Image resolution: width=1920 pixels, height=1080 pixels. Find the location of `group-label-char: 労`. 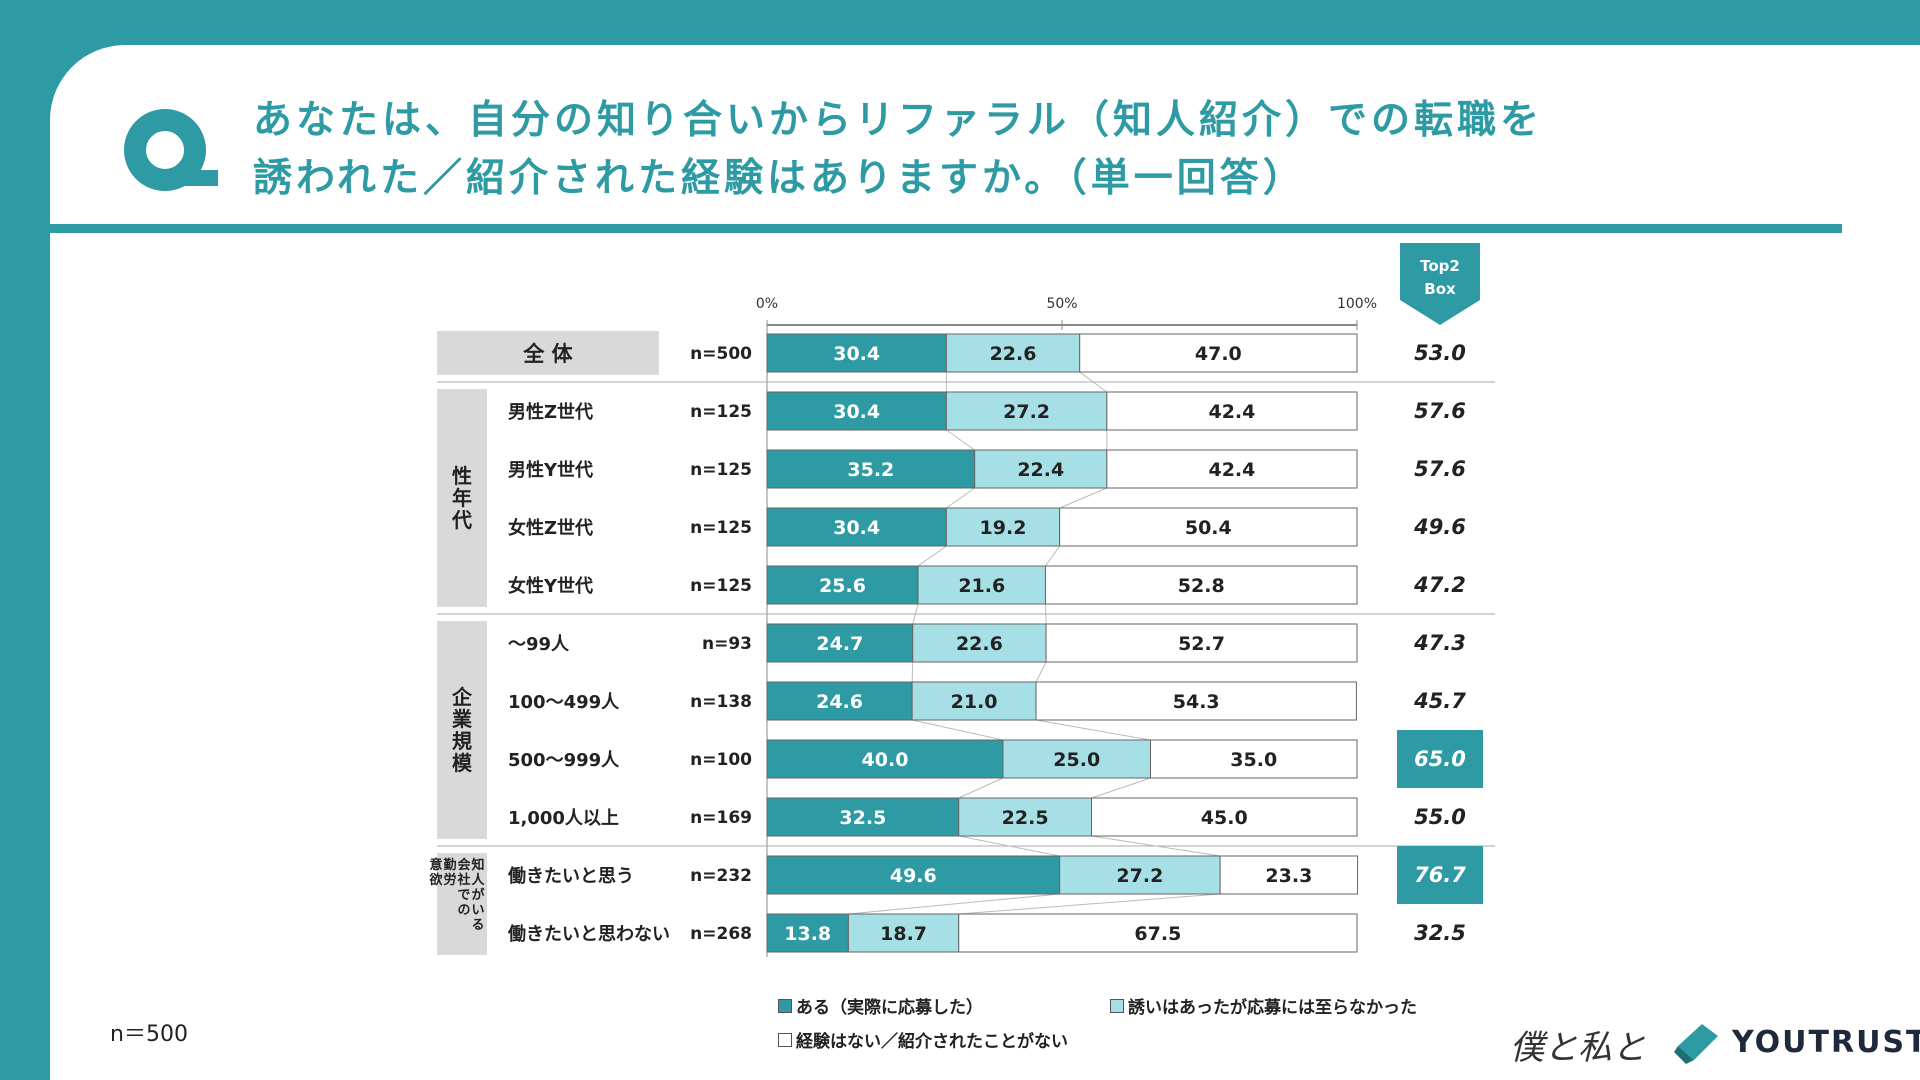

group-label-char: 労 is located at coordinates (449, 880).